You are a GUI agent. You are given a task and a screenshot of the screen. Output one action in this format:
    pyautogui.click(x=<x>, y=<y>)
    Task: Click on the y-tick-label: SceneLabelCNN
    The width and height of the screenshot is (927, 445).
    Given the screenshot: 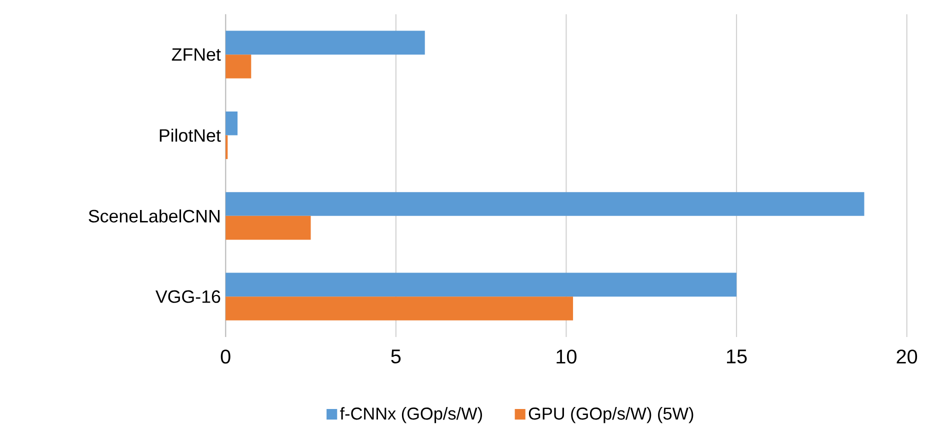 What is the action you would take?
    pyautogui.click(x=154, y=215)
    